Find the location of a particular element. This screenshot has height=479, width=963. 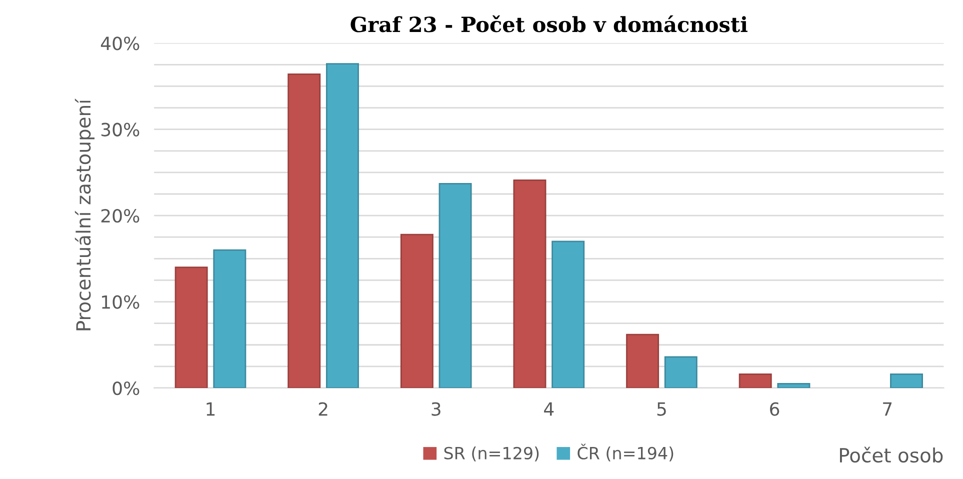

x-tick-label: 6 is located at coordinates (775, 409).